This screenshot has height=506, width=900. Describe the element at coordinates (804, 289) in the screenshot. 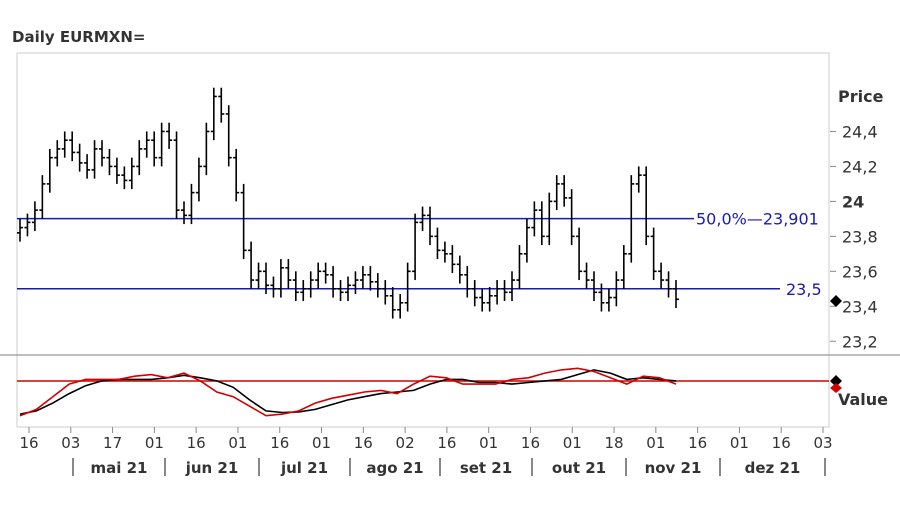

I see `level-label: 23,5` at that location.